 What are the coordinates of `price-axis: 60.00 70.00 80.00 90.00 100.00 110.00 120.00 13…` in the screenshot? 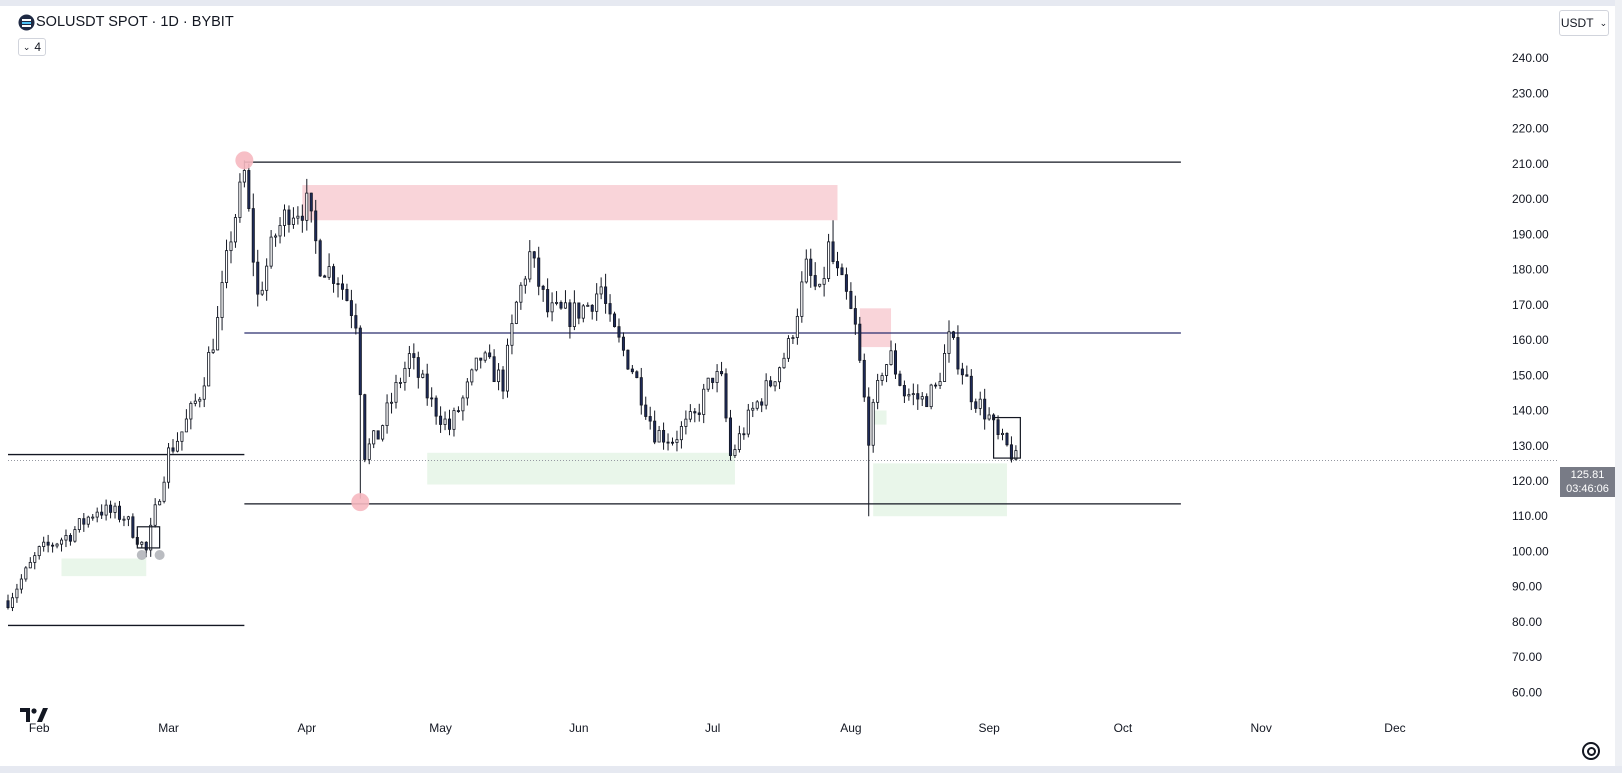 It's located at (1530, 375).